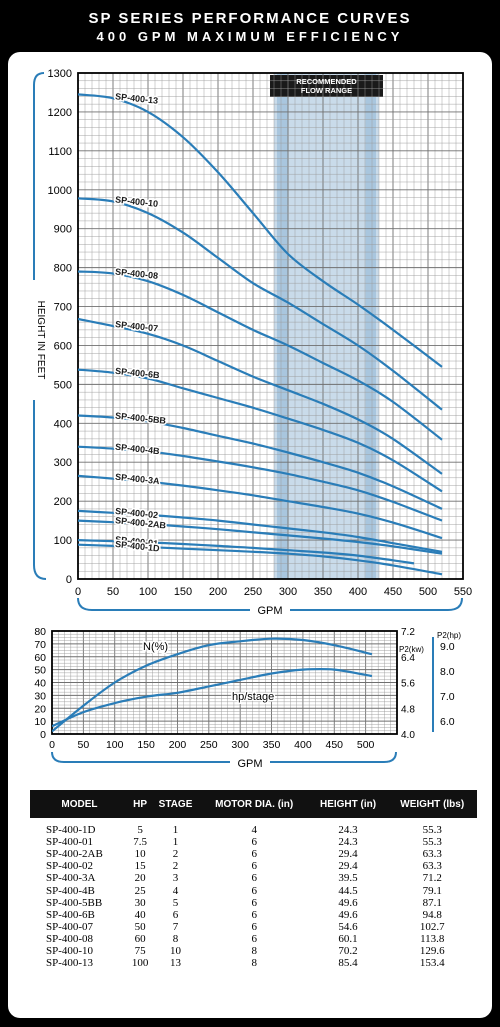  I want to click on table-cell: SP-400-07, so click(70, 926).